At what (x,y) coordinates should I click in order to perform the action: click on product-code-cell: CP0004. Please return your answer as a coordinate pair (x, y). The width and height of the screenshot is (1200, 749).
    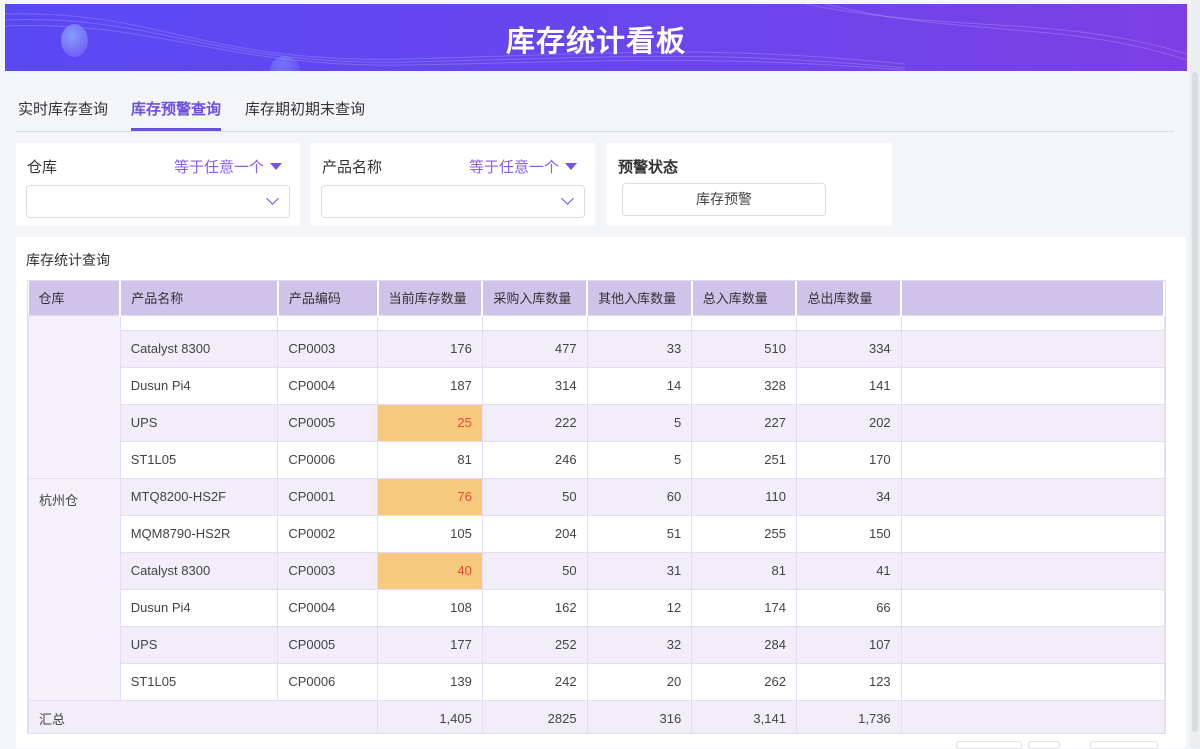
    Looking at the image, I should click on (328, 607).